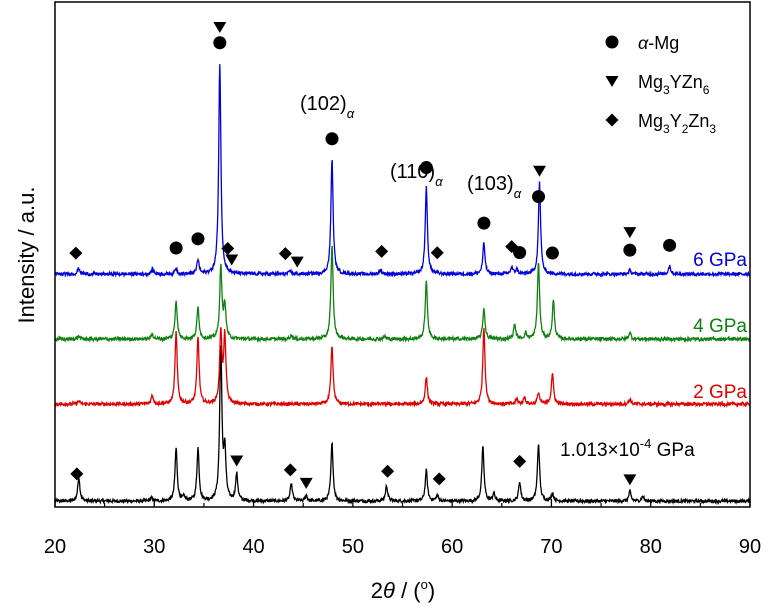 The image size is (768, 613). Describe the element at coordinates (452, 547) in the screenshot. I see `x-tick-label: 60` at that location.